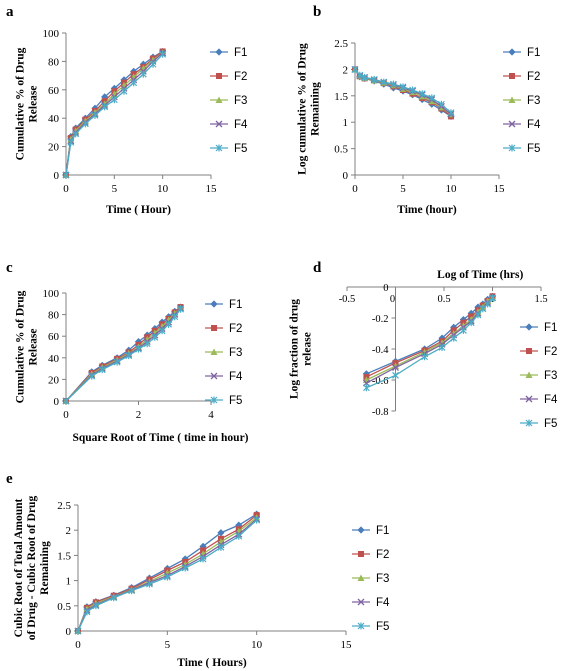 This screenshot has width=572, height=671. What do you see at coordinates (533, 77) in the screenshot?
I see `legend-label: F2` at bounding box center [533, 77].